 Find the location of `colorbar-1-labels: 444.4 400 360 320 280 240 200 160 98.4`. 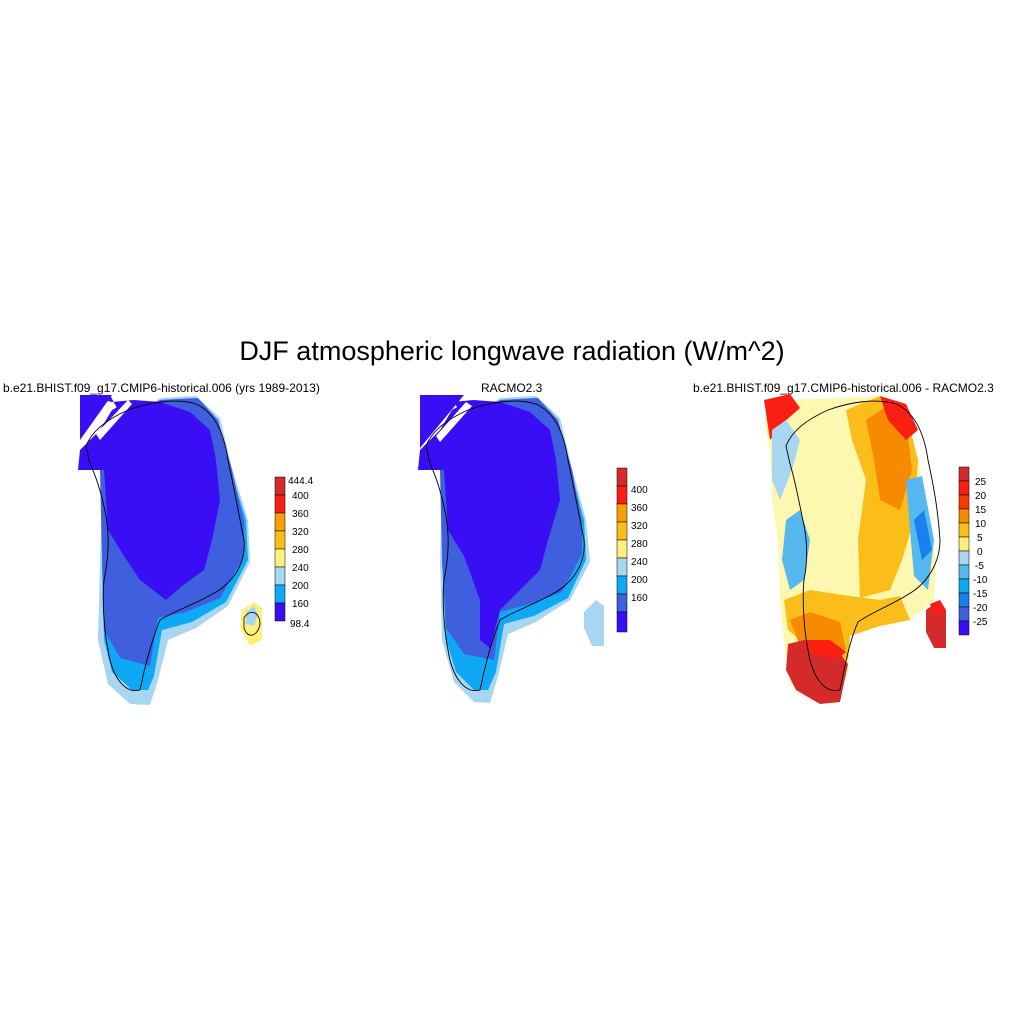

colorbar-1-labels: 444.4 400 360 320 280 240 200 160 98.4 is located at coordinates (300, 553).